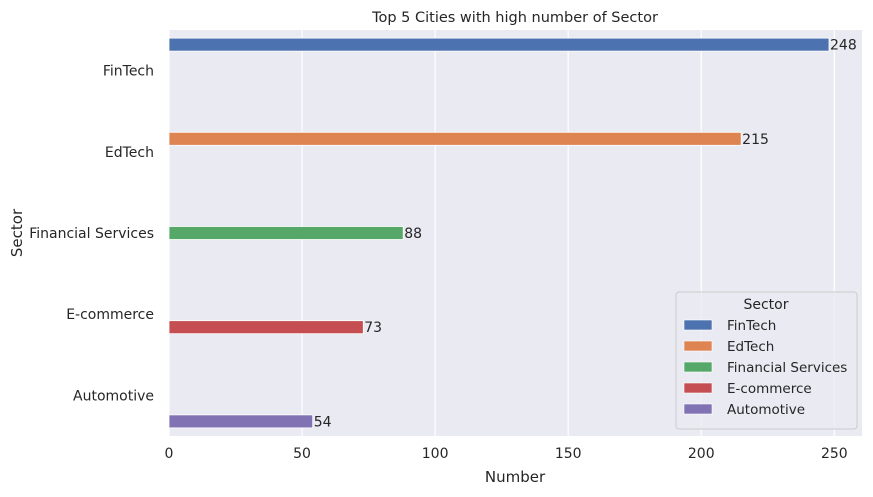  Describe the element at coordinates (514, 18) in the screenshot. I see `chart-title: Top 5 Cities with high number of Sector` at that location.